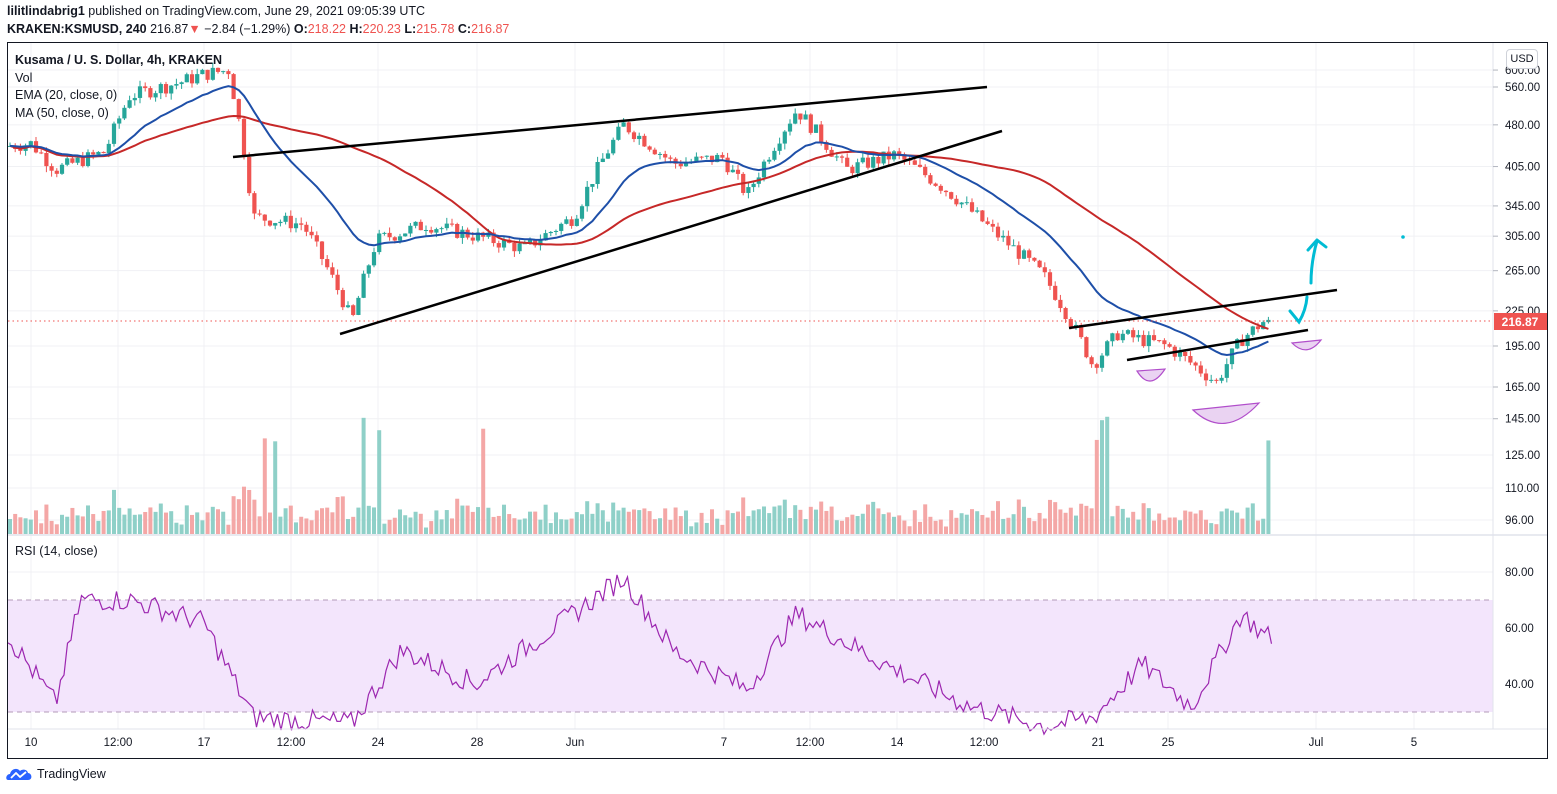 The width and height of the screenshot is (1557, 794). What do you see at coordinates (639, 475) in the screenshot?
I see `volume-histogram` at bounding box center [639, 475].